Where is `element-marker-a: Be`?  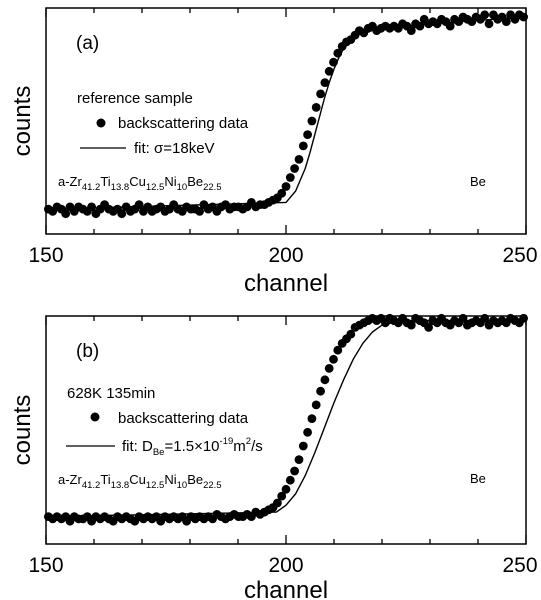
element-marker-a: Be is located at coordinates (478, 181).